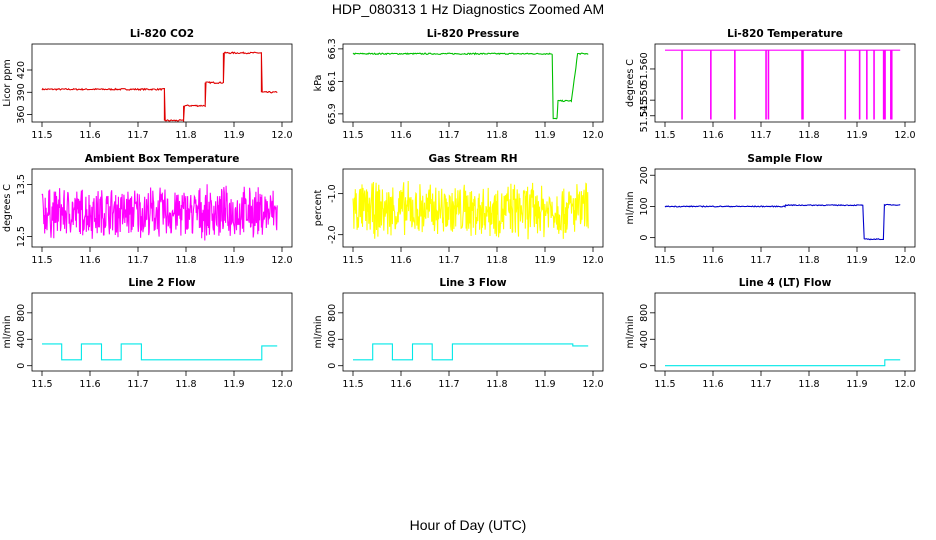 The image size is (936, 540). I want to click on panel-2-ylabel: degrees C, so click(630, 83).